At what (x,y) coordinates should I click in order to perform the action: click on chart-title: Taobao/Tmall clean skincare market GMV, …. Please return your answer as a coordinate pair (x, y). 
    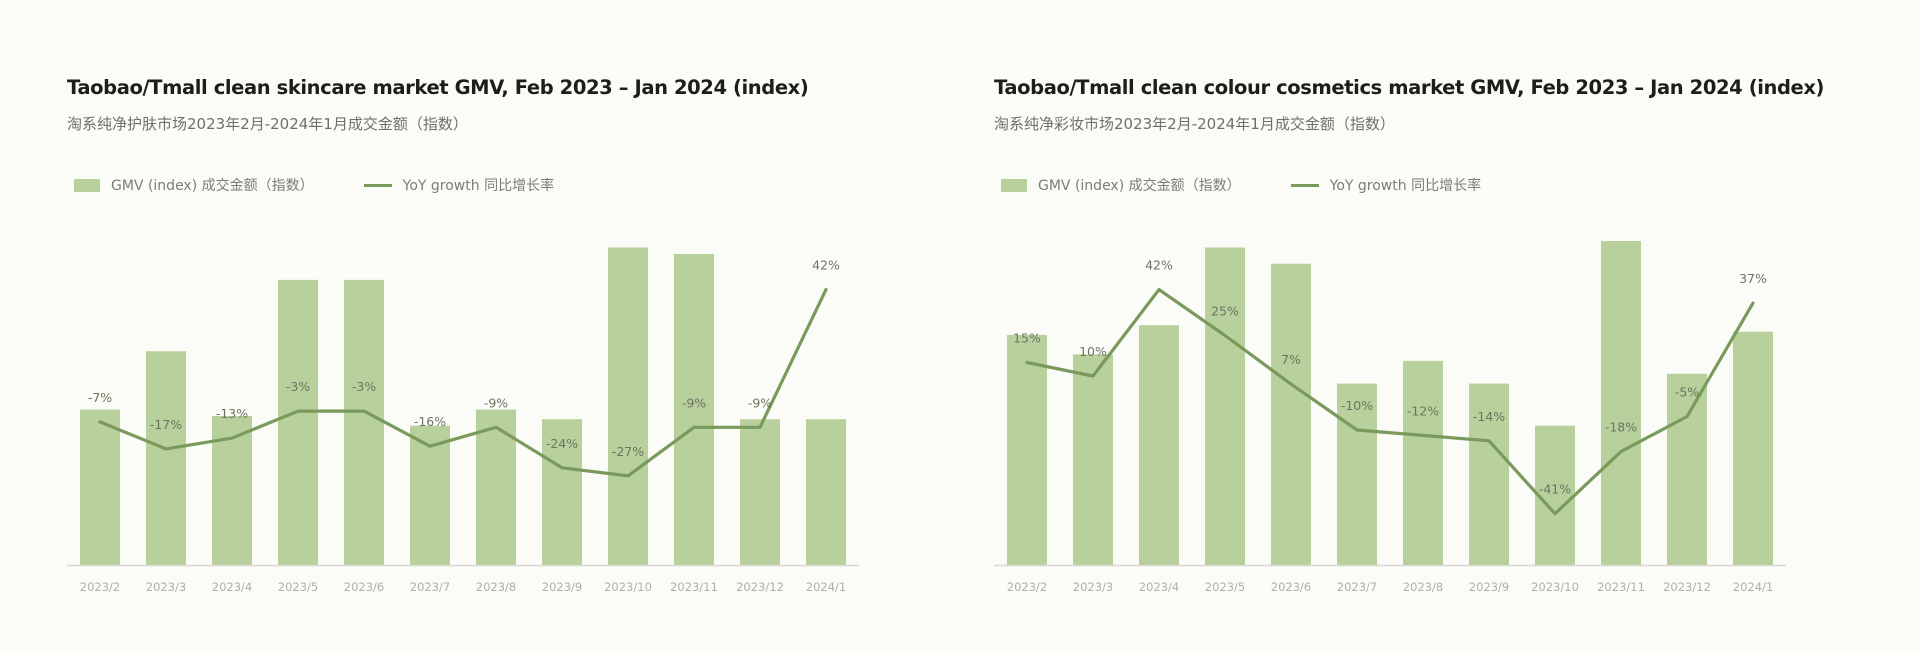
    Looking at the image, I should click on (438, 87).